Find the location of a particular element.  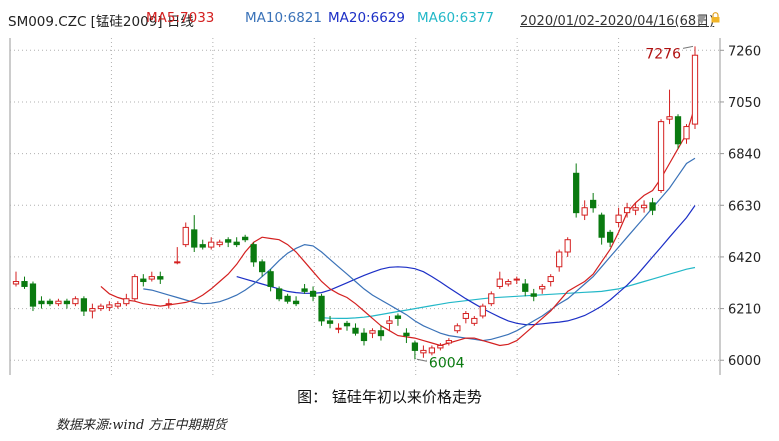

high-annotation-pointer is located at coordinates (688, 47).